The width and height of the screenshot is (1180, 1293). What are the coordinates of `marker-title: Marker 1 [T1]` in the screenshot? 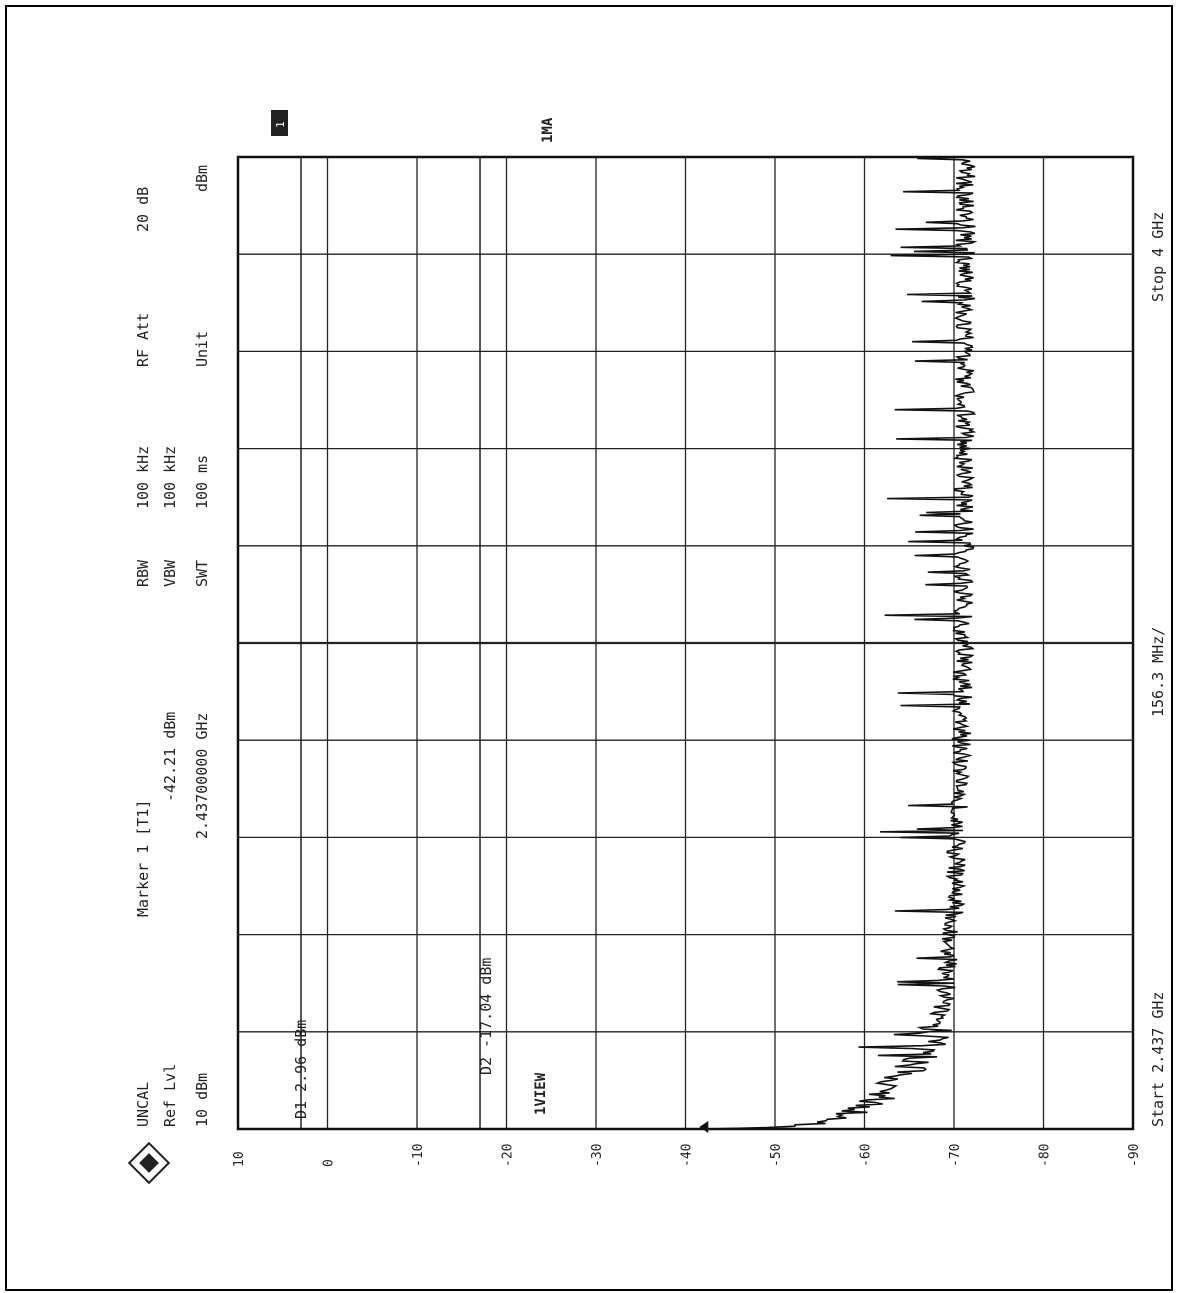 It's located at (143, 858).